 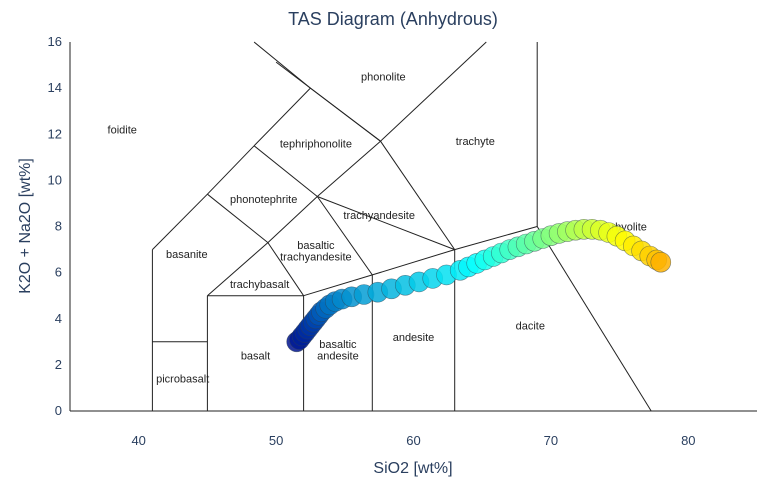 I want to click on field-label: phonotephrite, so click(x=263, y=200).